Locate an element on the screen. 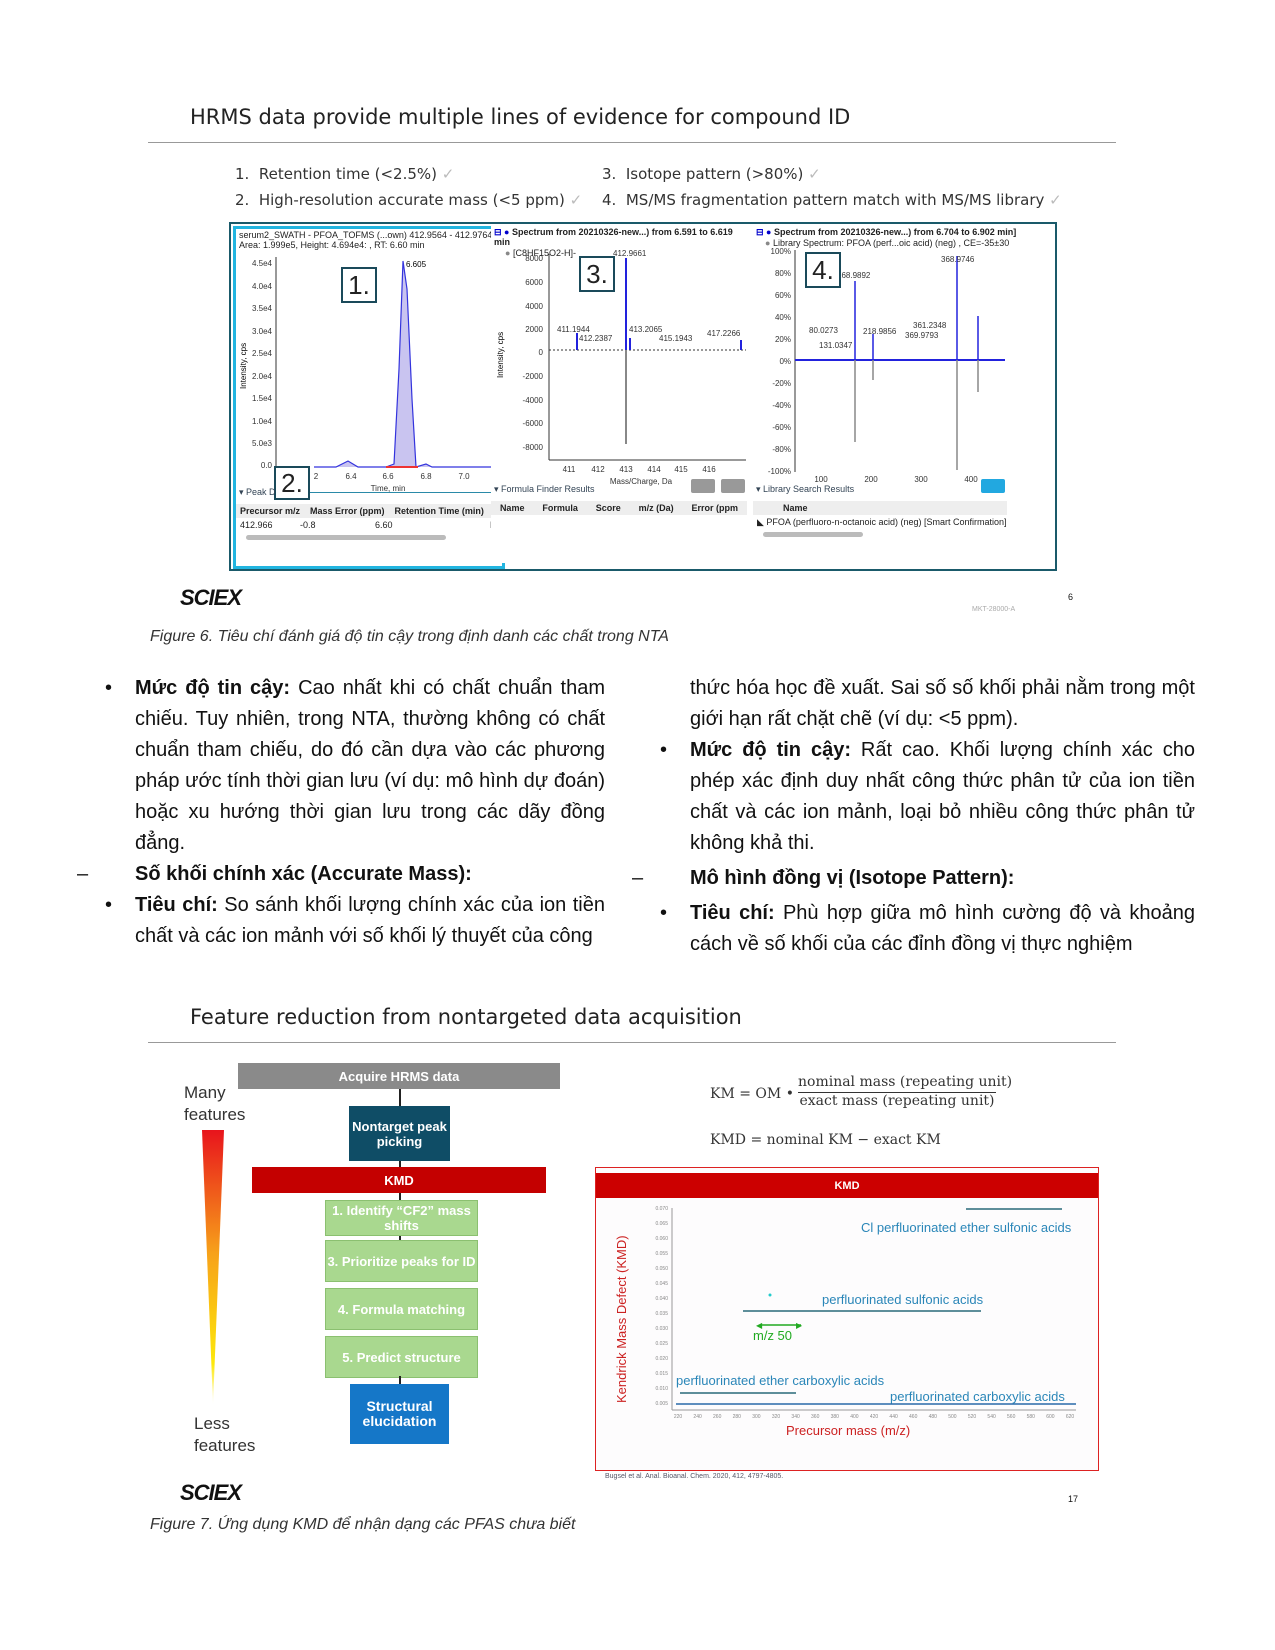 The height and width of the screenshot is (1650, 1275). y-tick: 0.005 is located at coordinates (661, 1404).